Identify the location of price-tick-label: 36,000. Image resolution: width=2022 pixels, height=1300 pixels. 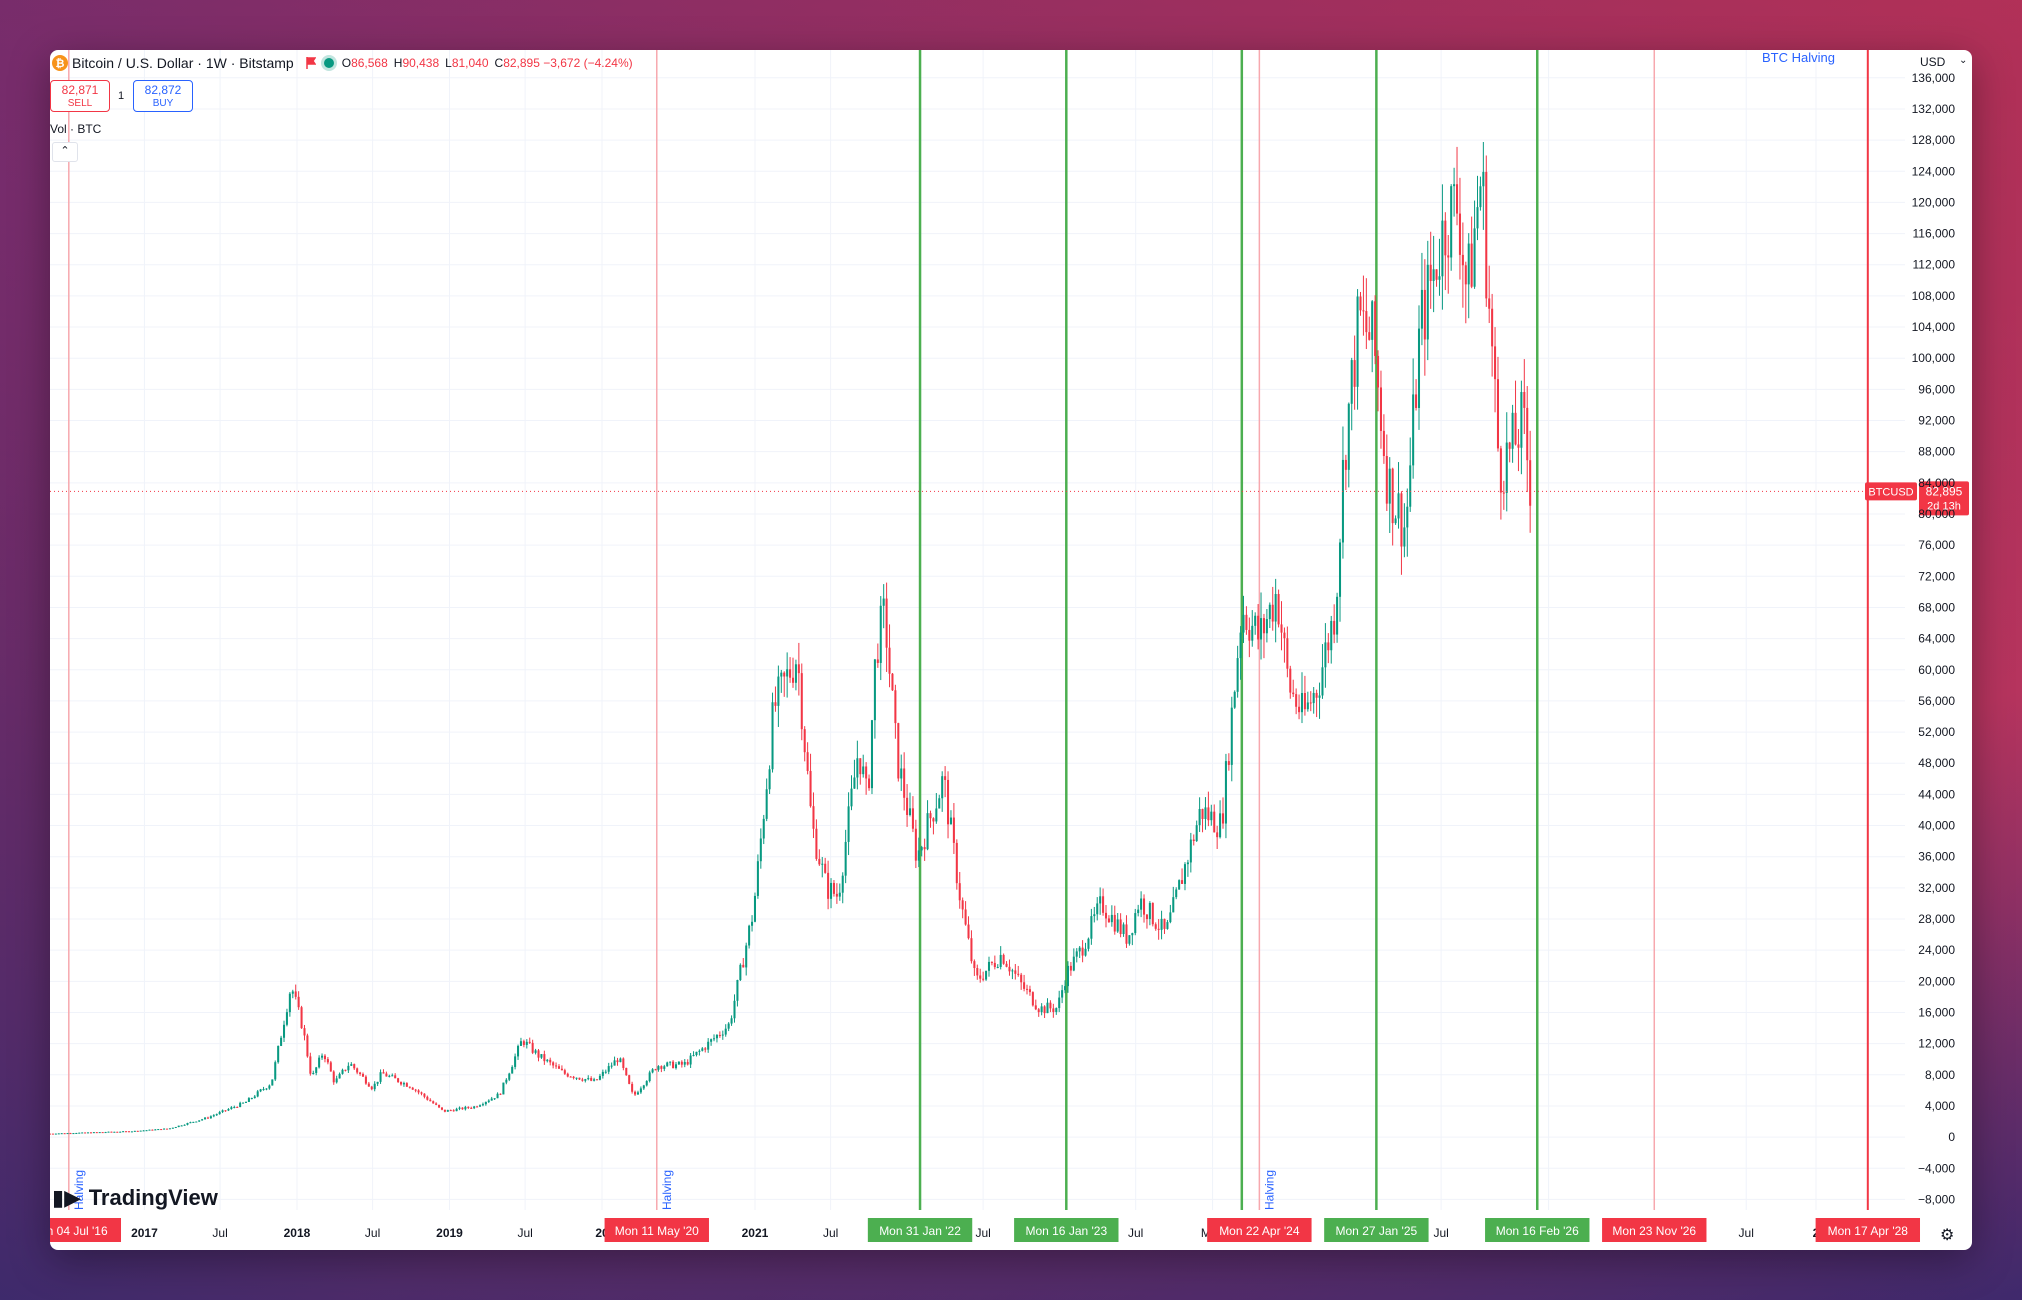
(1936, 857).